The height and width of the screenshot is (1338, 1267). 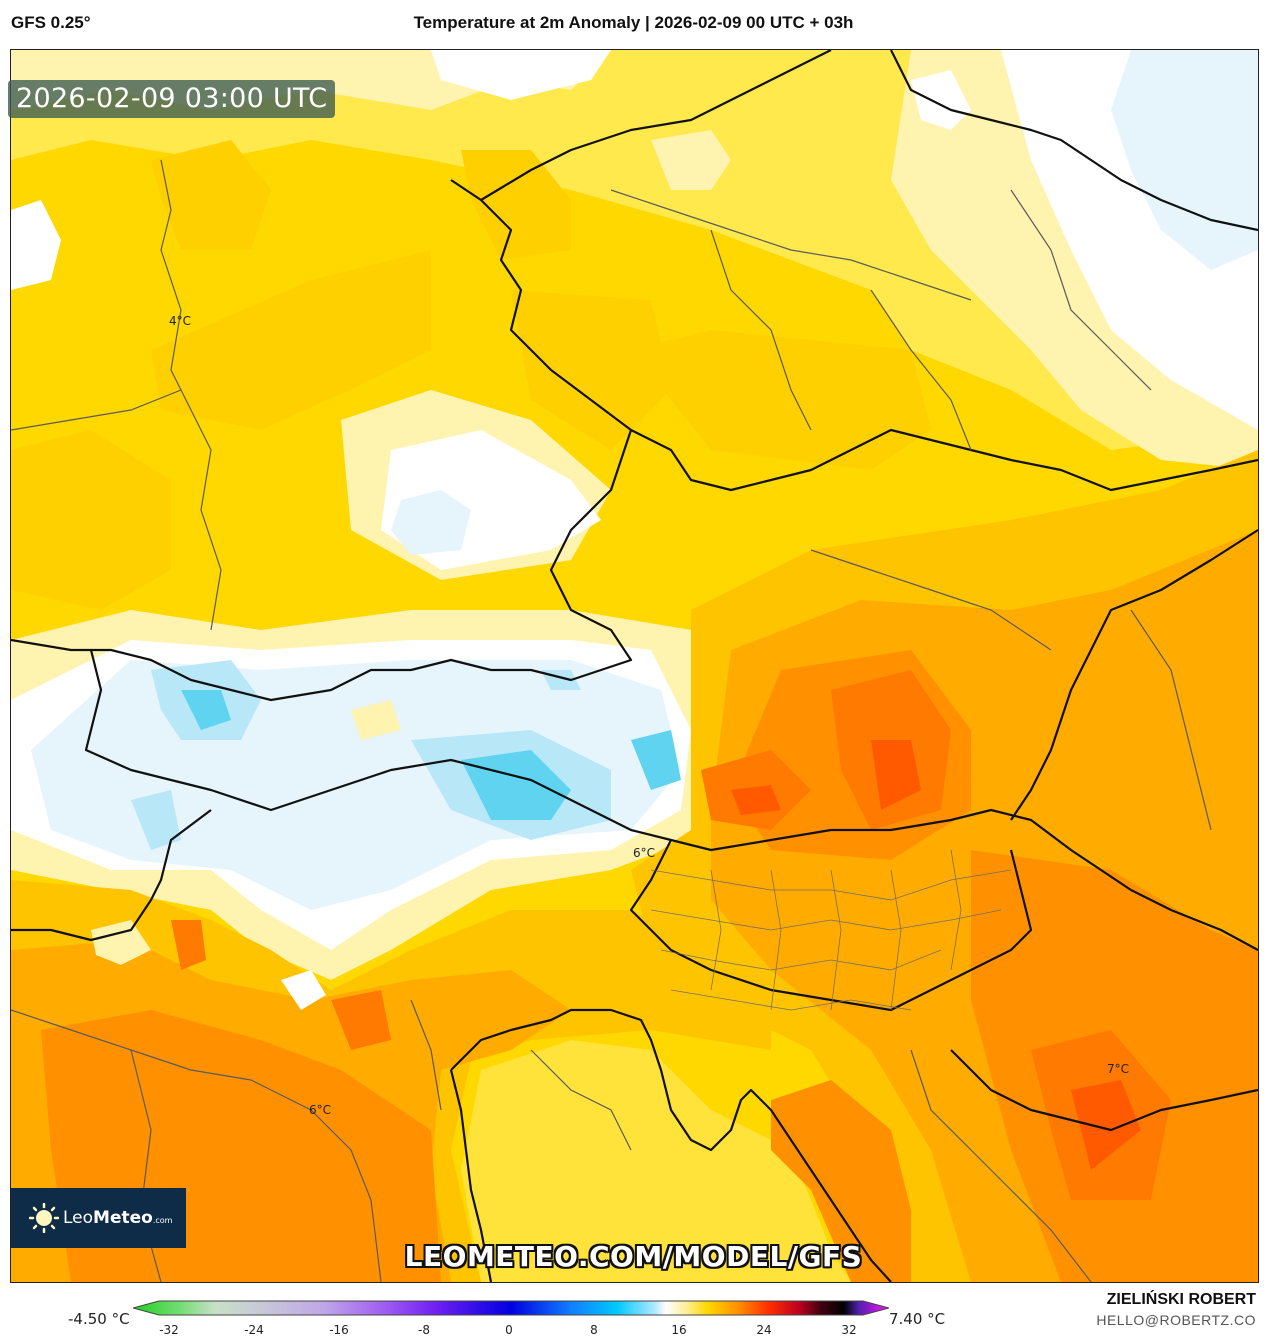 What do you see at coordinates (511, 1312) in the screenshot?
I see `colorbar` at bounding box center [511, 1312].